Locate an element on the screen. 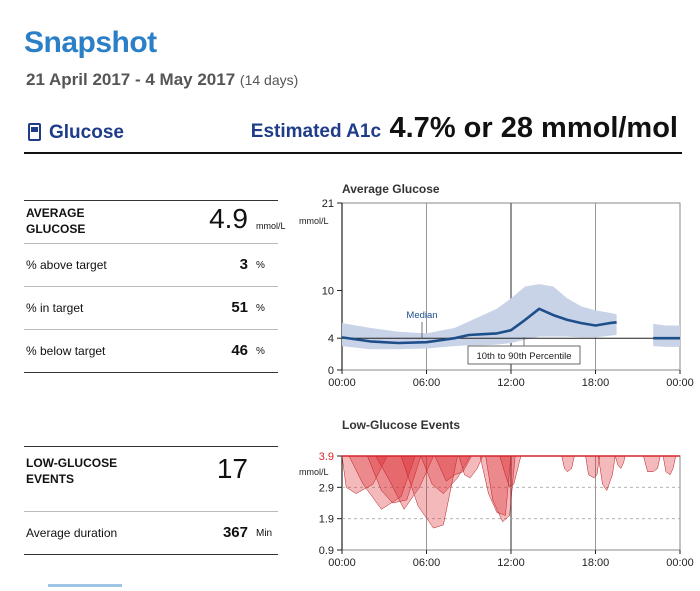 The width and height of the screenshot is (700, 591). in-target-unit: % is located at coordinates (260, 308).